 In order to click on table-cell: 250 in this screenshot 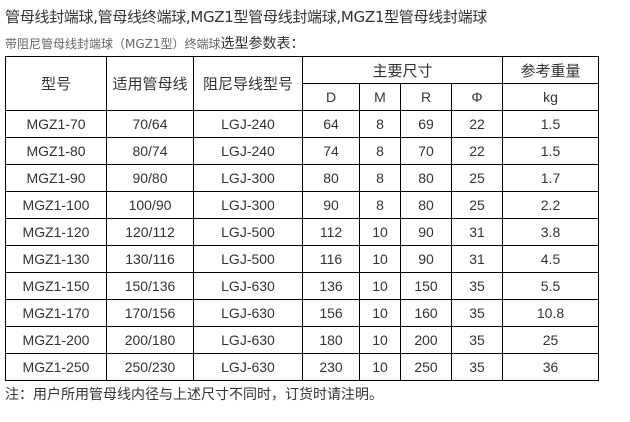, I will do `click(426, 367)`.